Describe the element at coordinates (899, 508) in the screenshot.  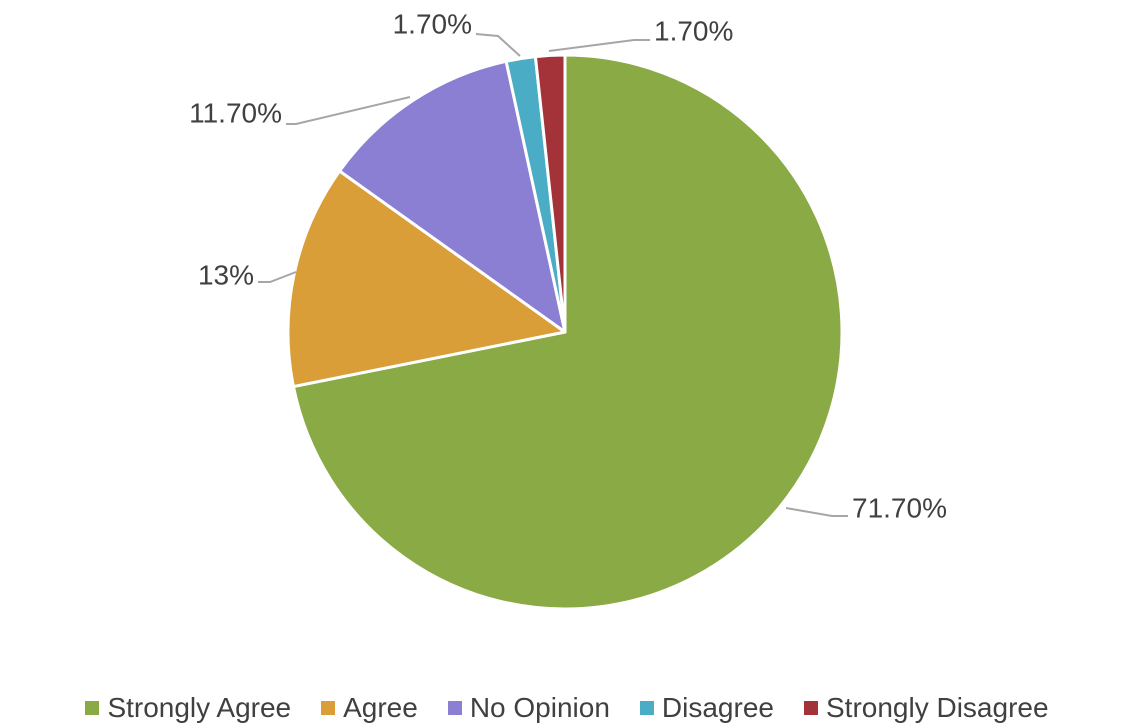
I see `data-label-strongly-agree: 71.70%` at that location.